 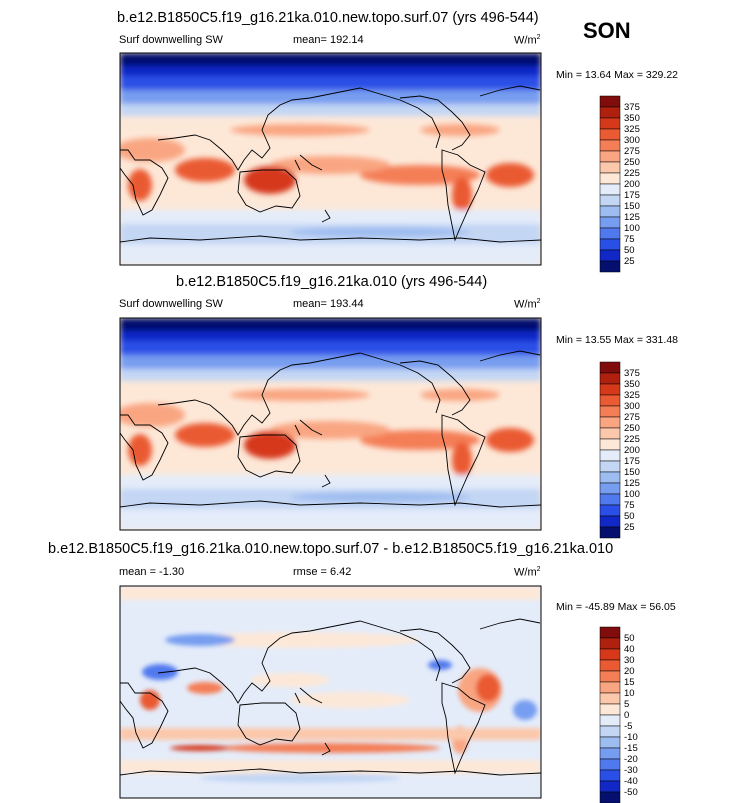 What do you see at coordinates (629, 649) in the screenshot?
I see `colorbar-tick-label: 40` at bounding box center [629, 649].